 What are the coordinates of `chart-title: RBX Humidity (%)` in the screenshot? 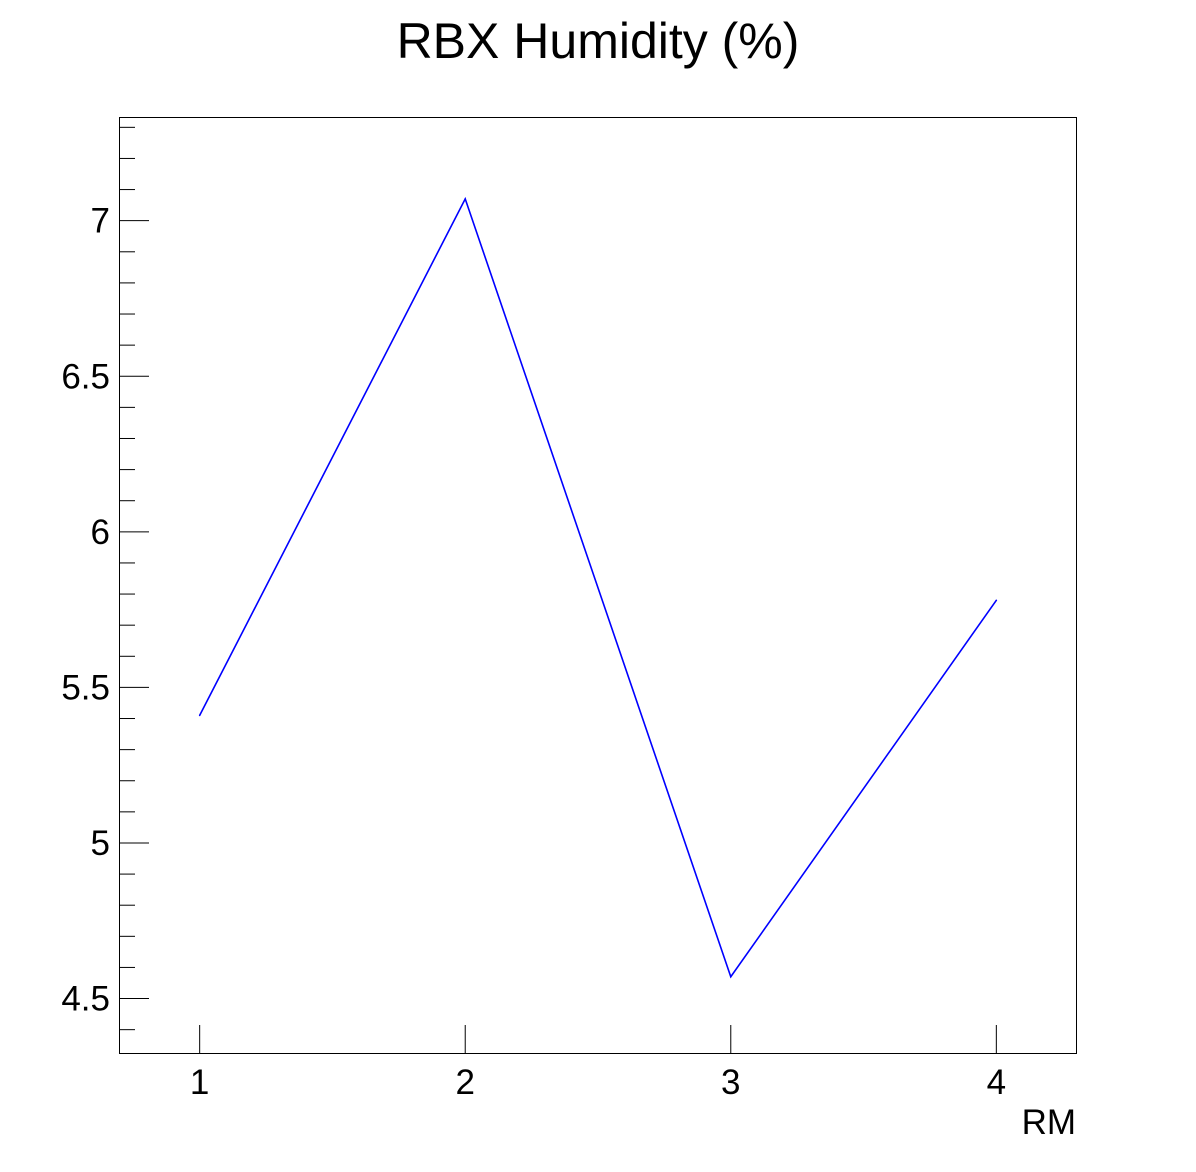 It's located at (598, 41).